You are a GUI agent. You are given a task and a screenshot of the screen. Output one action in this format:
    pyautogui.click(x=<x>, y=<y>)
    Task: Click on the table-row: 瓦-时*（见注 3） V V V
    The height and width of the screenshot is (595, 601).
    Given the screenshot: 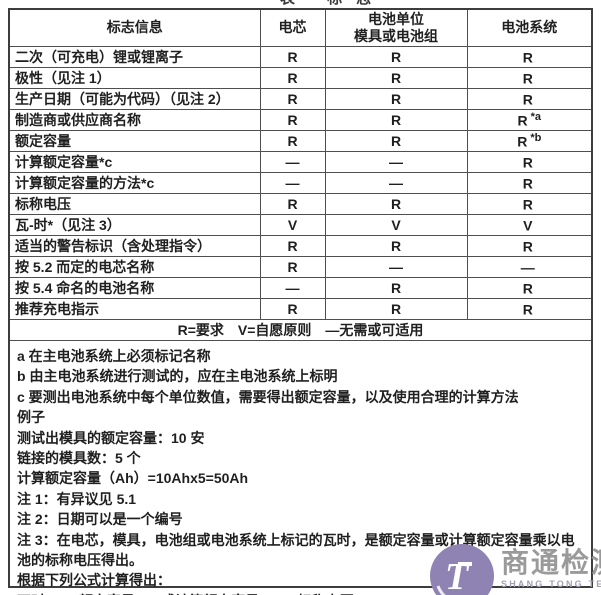 What is the action you would take?
    pyautogui.click(x=300, y=224)
    